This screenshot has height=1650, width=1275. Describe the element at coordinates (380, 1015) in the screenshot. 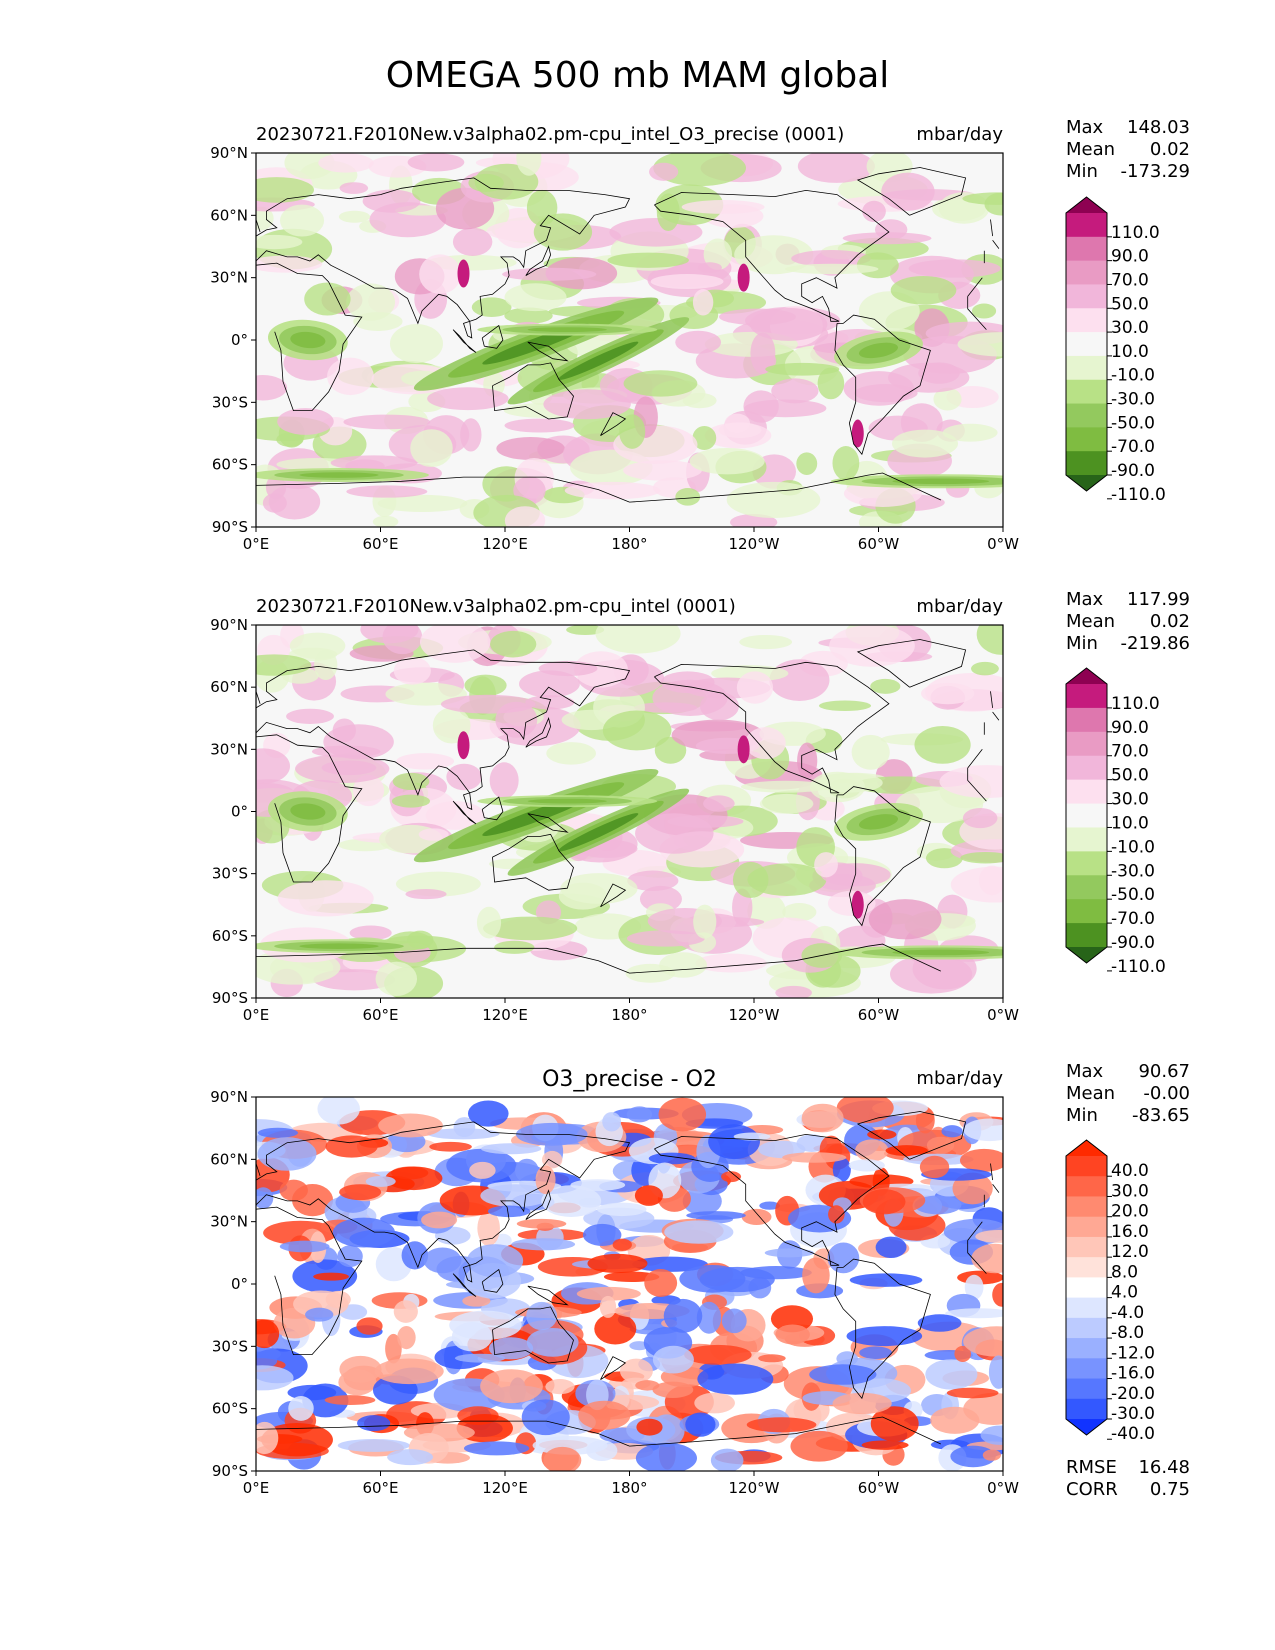

I see `x-tick-label: 60°E` at that location.